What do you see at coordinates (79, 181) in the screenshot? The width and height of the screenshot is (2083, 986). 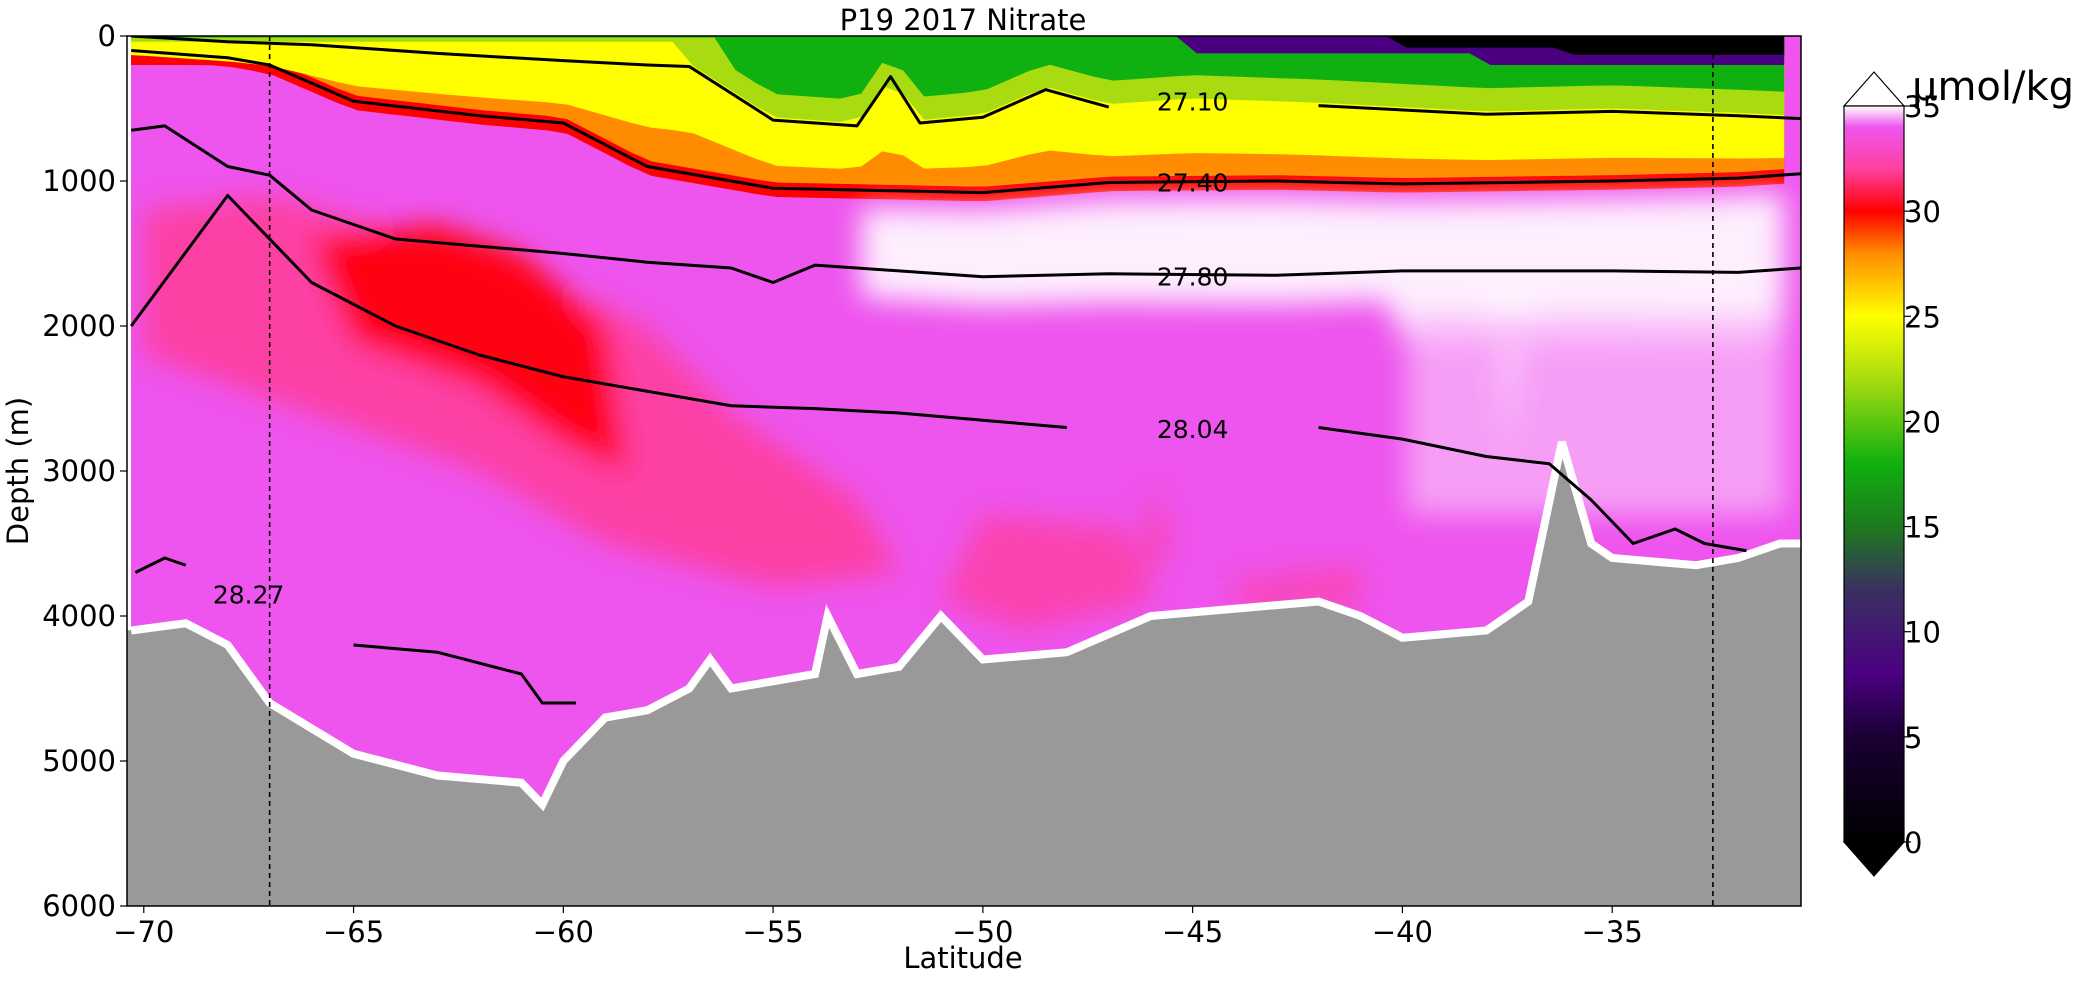 I see `y-tick-label: 1000` at bounding box center [79, 181].